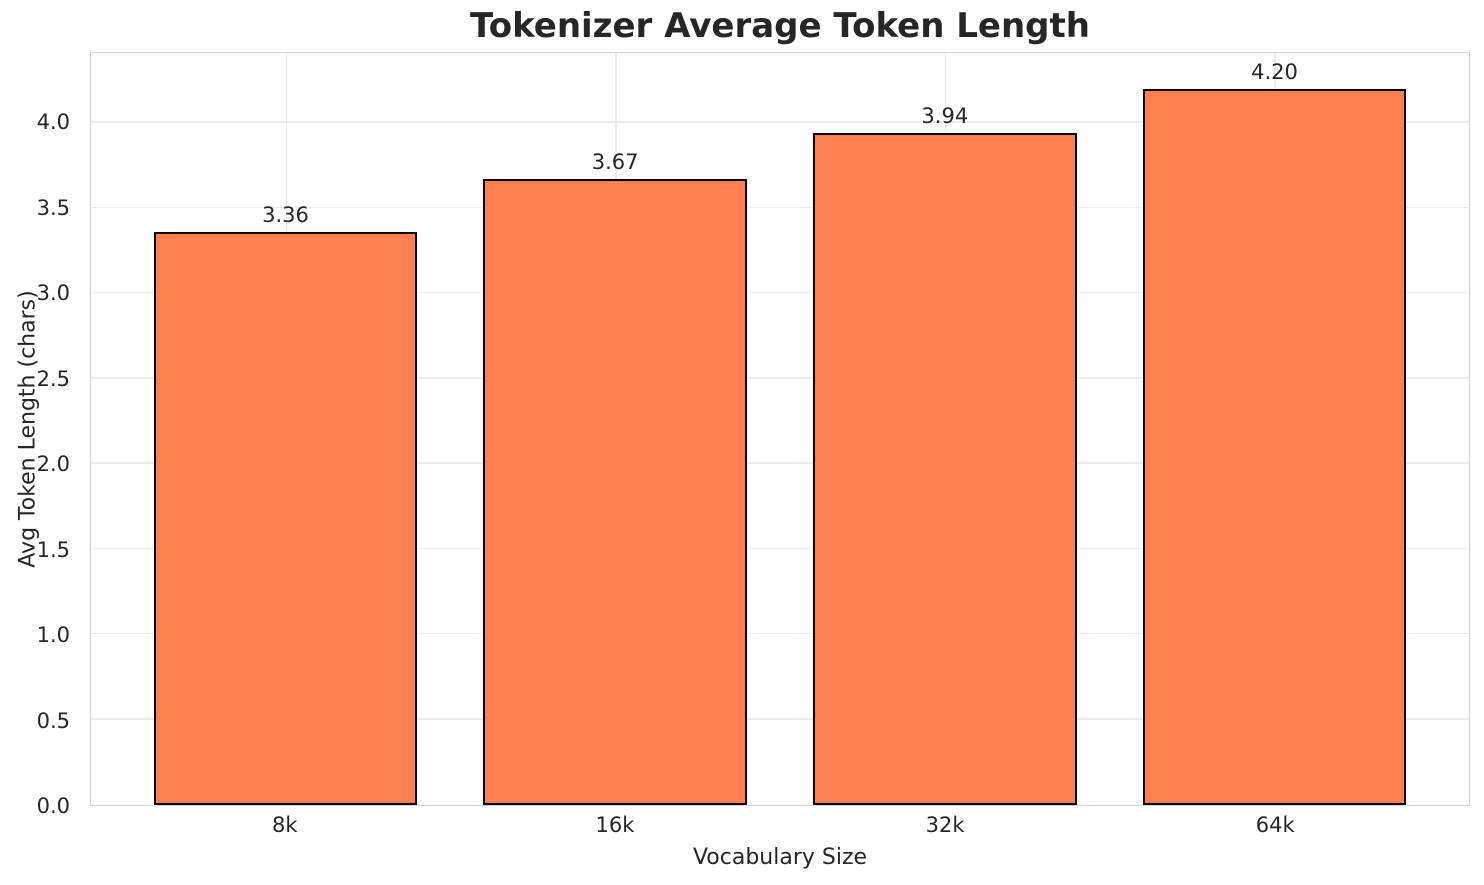 The width and height of the screenshot is (1484, 885). Describe the element at coordinates (285, 215) in the screenshot. I see `bar-value-label: 3.36` at that location.